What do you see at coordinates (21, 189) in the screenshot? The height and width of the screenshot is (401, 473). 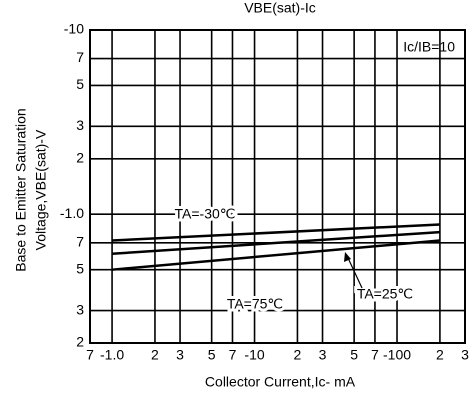 I see `y-axis-label: Base to Emitter Saturation` at bounding box center [21, 189].